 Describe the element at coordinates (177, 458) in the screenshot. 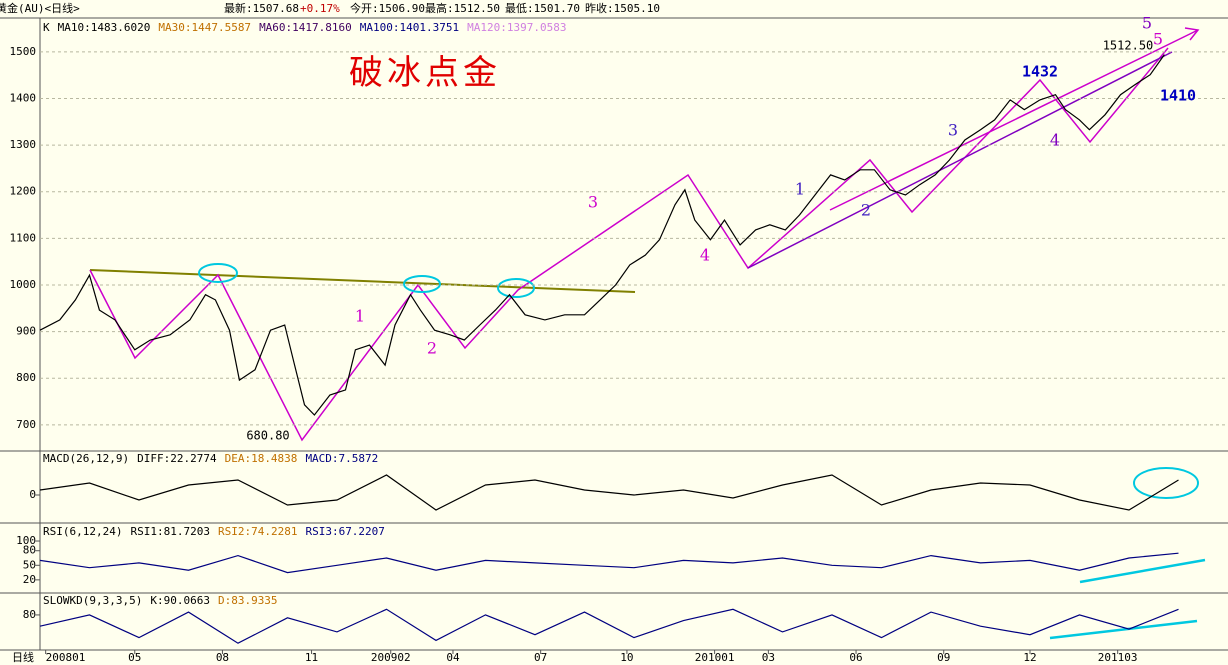

I see `legend-entry: DIFF:22.2774` at that location.